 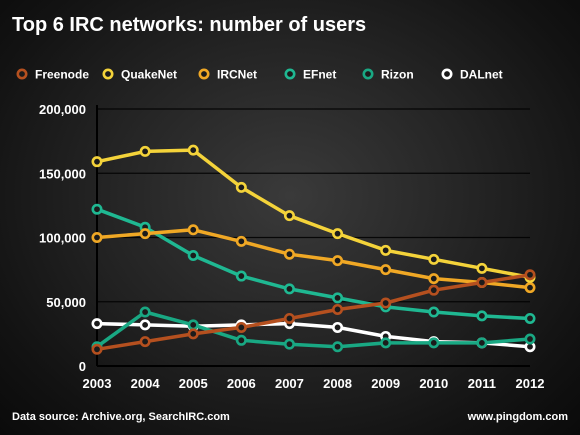 What do you see at coordinates (338, 234) in the screenshot?
I see `data-point-quakenet-2008` at bounding box center [338, 234].